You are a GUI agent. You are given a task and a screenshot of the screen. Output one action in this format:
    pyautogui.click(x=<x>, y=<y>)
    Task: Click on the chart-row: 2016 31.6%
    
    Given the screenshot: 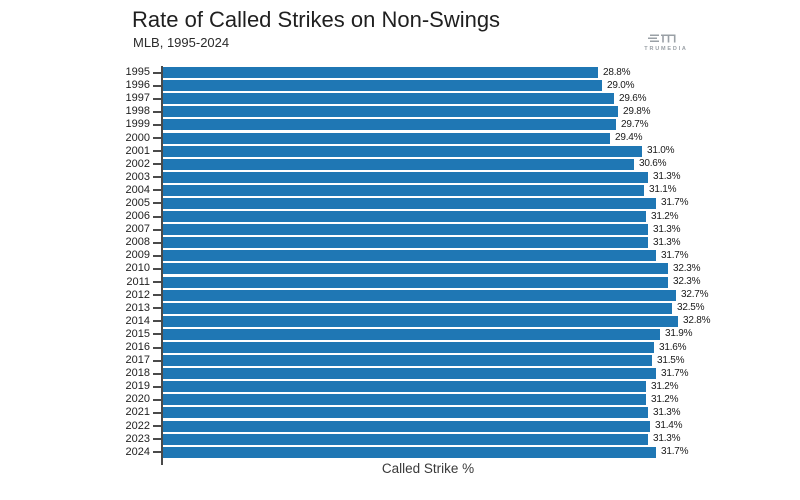 What is the action you would take?
    pyautogui.click(x=400, y=347)
    